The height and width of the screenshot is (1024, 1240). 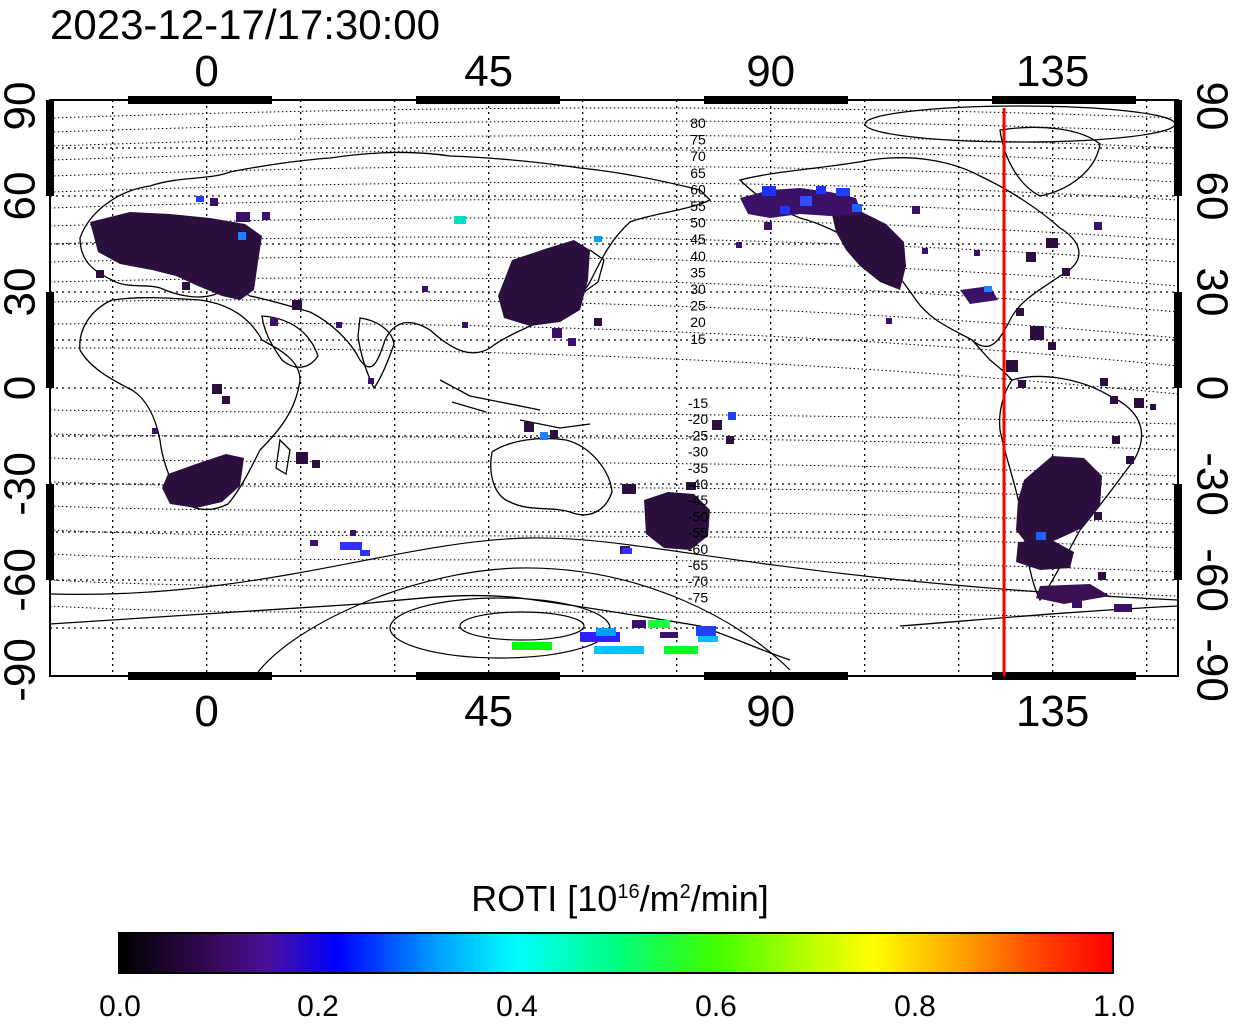 I want to click on roti-patch-south-america, so click(x=1059, y=502).